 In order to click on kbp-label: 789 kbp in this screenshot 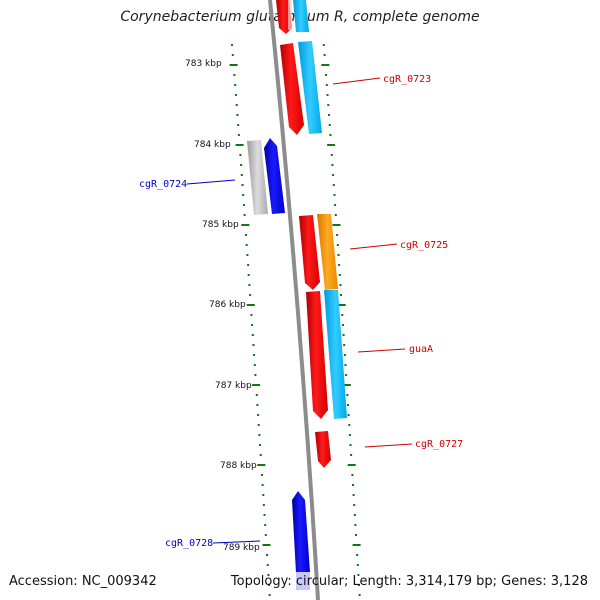, I will do `click(241, 548)`.